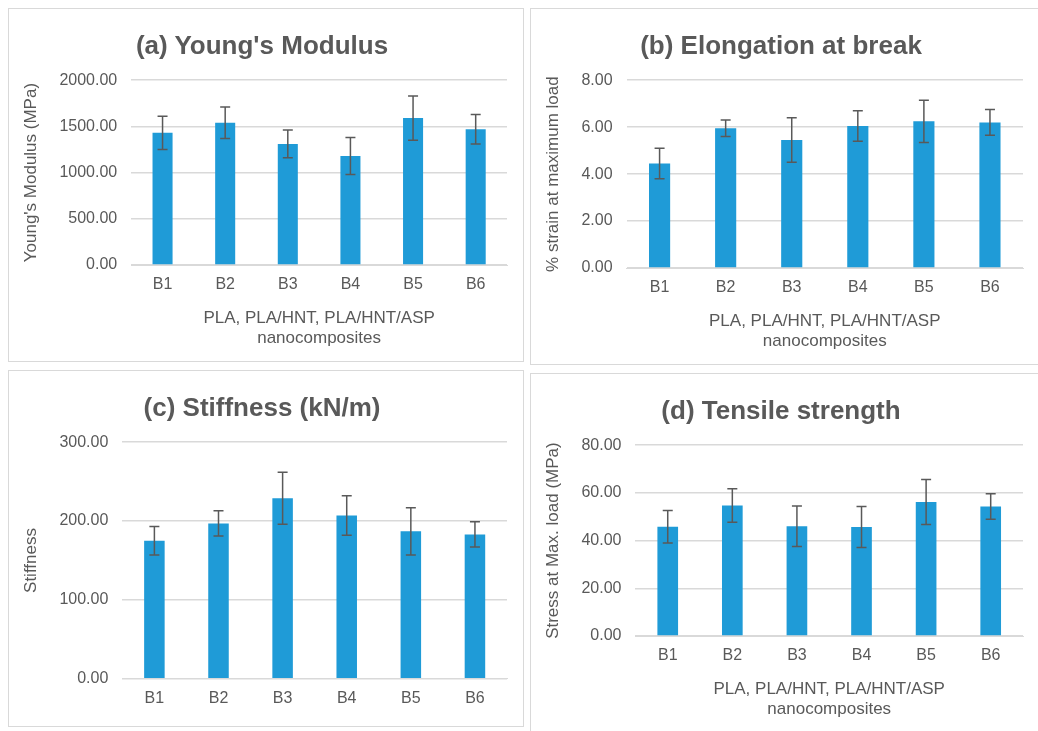 The height and width of the screenshot is (731, 1038). I want to click on y-axis-title: Young's Modulus (MPa), so click(30, 172).